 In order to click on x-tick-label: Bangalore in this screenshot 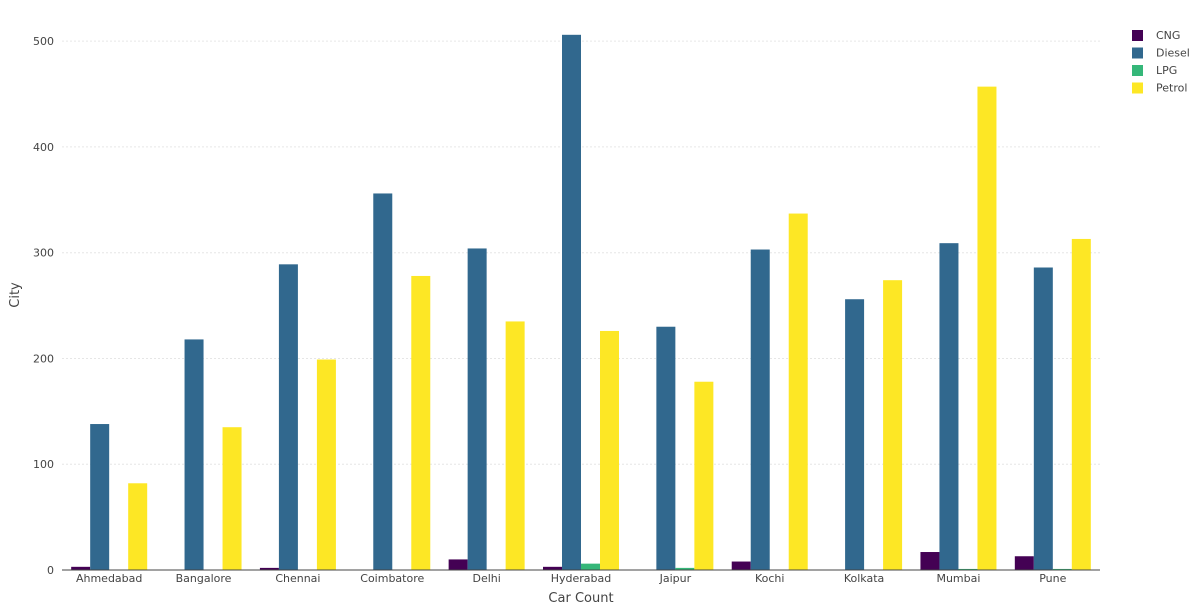, I will do `click(204, 578)`.